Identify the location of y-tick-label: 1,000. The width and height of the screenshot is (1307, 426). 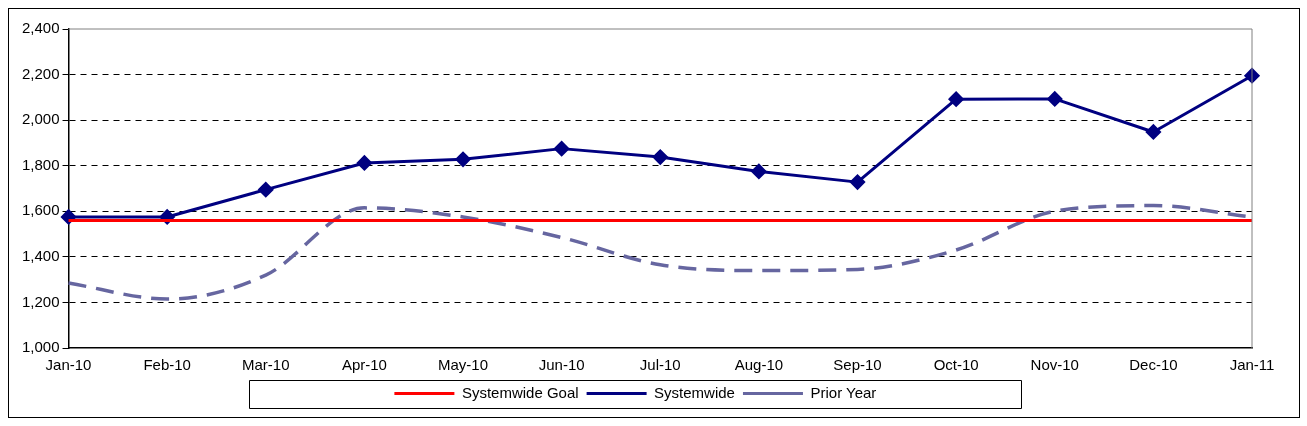
(40, 347).